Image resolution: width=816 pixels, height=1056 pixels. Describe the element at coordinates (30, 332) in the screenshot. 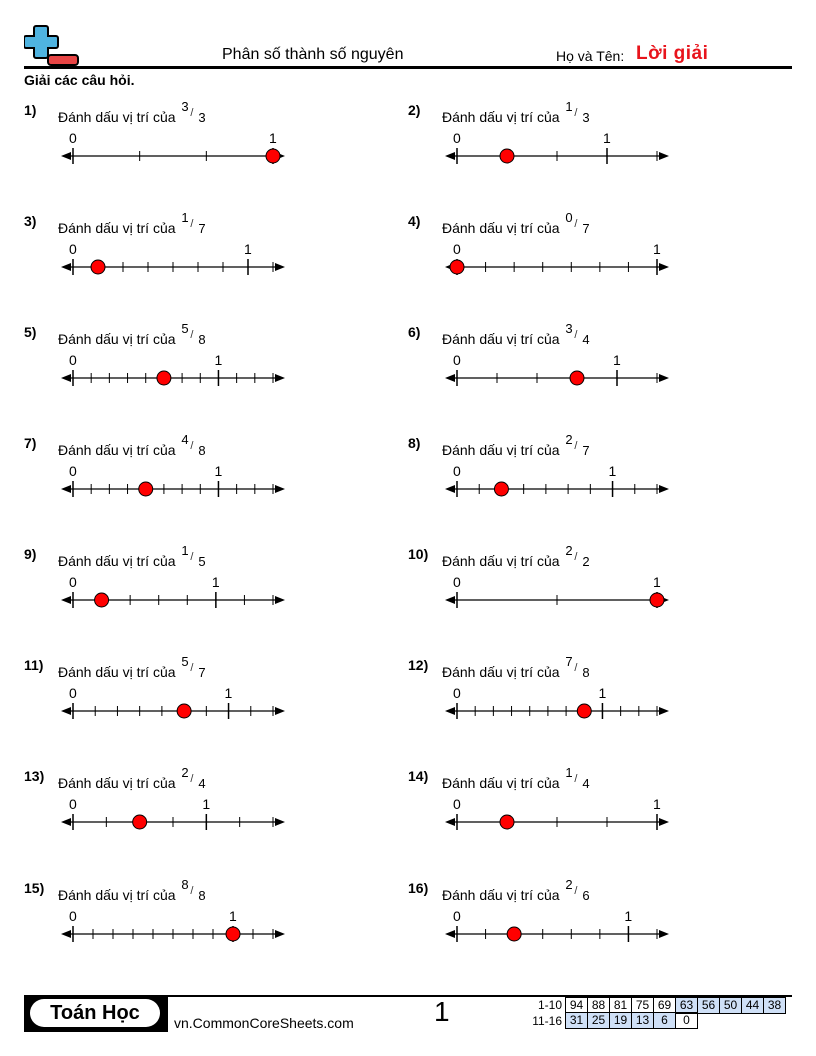

I see `problem-number: 5)` at that location.